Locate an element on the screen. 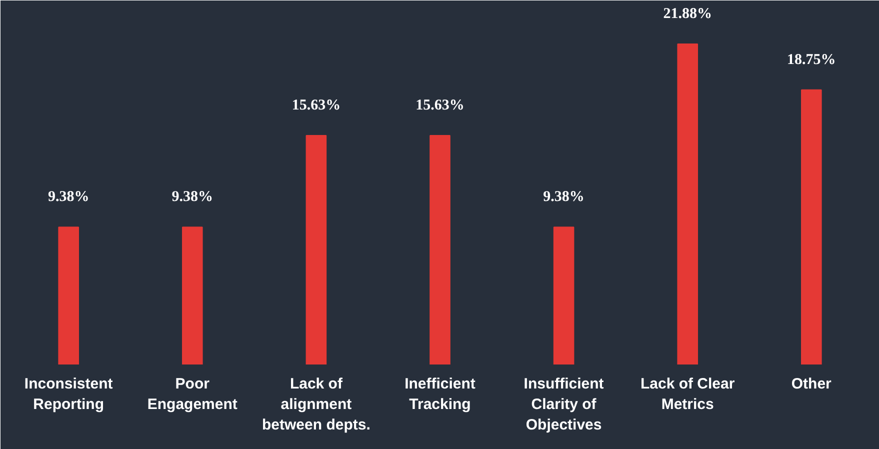  x-tick-label: Lack of alignment between depts. is located at coordinates (316, 405).